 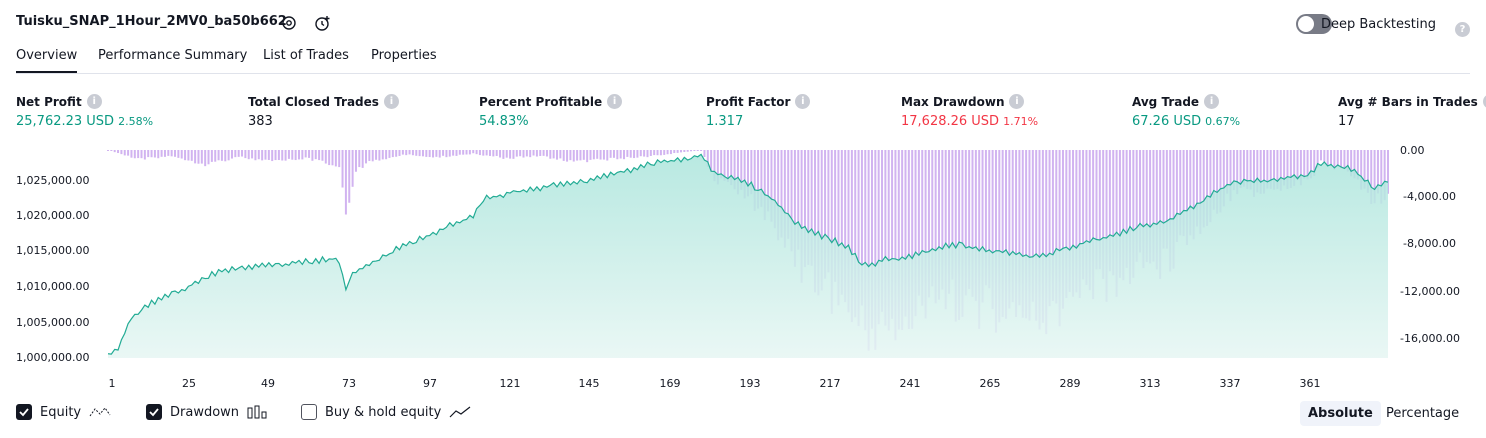 I want to click on metric-label: Profit Factor, so click(x=748, y=101).